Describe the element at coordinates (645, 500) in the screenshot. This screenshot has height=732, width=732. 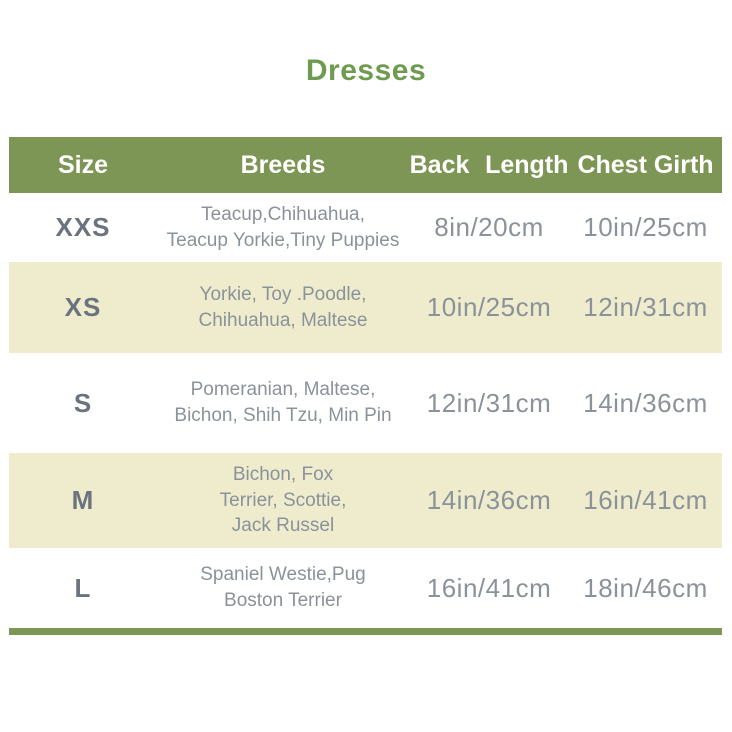
I see `chest-girth-value: 16in/41cm` at that location.